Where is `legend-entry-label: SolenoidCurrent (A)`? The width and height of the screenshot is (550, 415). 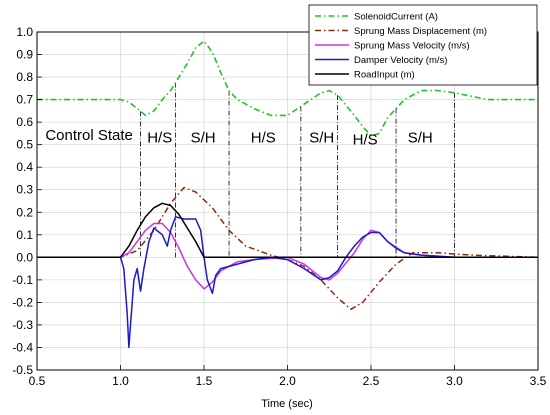
legend-entry-label: SolenoidCurrent (A) is located at coordinates (396, 17).